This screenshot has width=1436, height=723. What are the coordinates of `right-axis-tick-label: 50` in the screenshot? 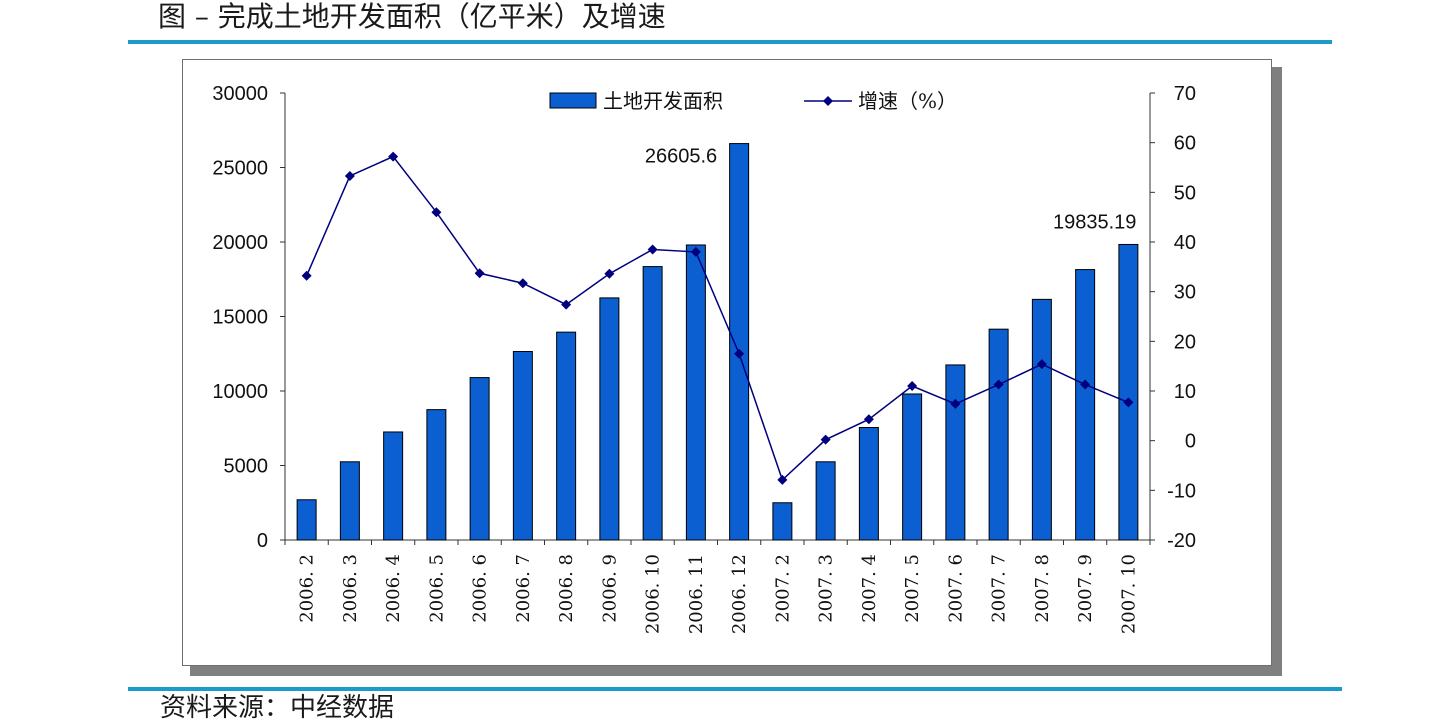 It's located at (1185, 193).